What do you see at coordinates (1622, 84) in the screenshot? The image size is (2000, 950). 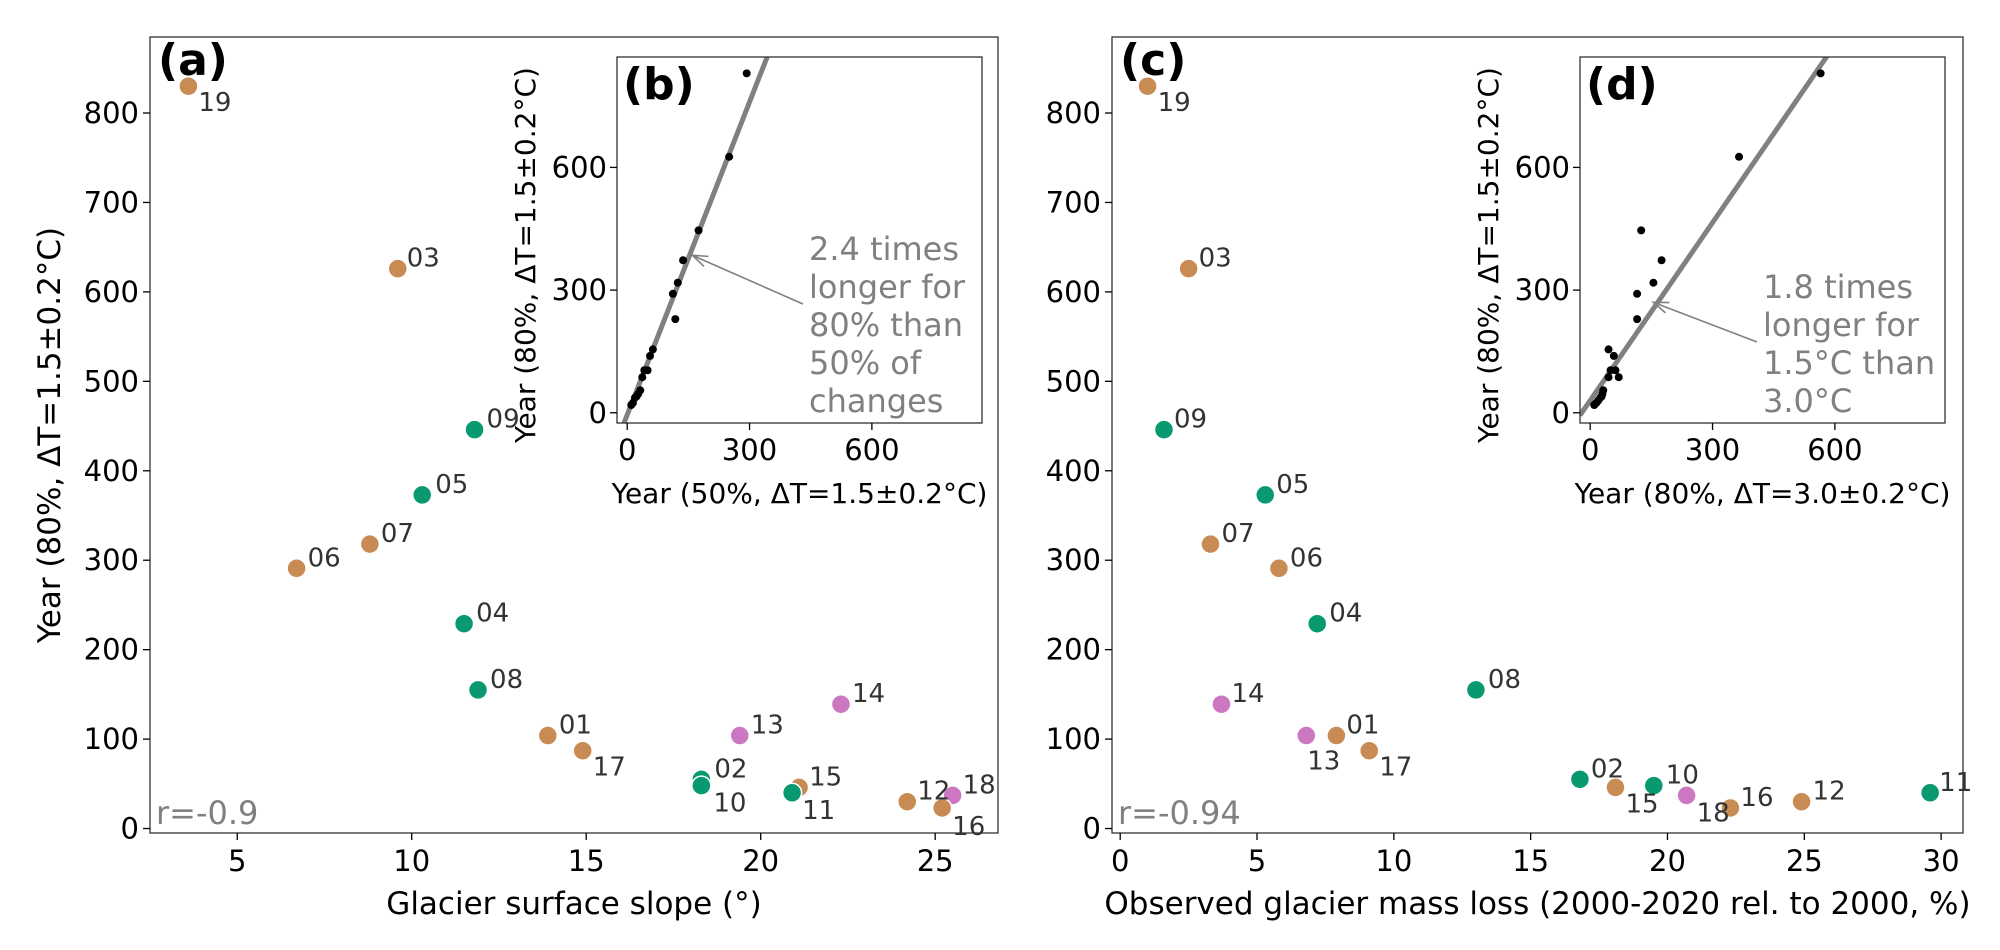 I see `inset-panel-letter: (d)` at bounding box center [1622, 84].